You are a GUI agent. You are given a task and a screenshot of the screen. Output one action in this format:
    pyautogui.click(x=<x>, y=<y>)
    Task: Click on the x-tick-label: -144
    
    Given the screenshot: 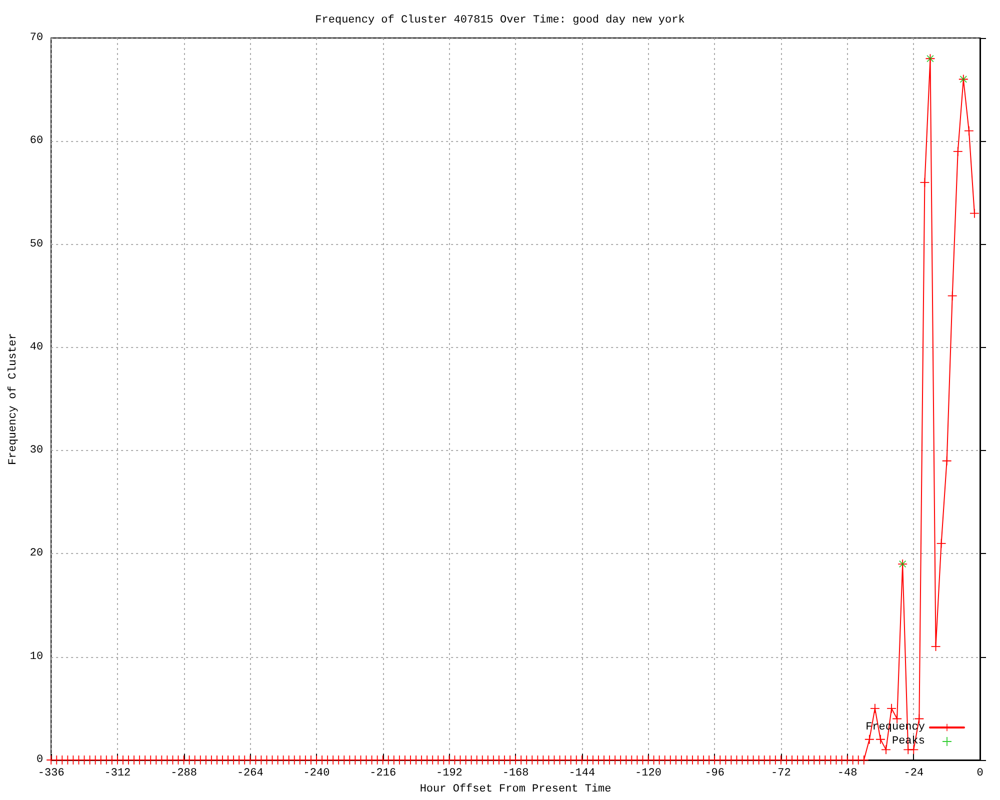 What is the action you would take?
    pyautogui.click(x=582, y=774)
    